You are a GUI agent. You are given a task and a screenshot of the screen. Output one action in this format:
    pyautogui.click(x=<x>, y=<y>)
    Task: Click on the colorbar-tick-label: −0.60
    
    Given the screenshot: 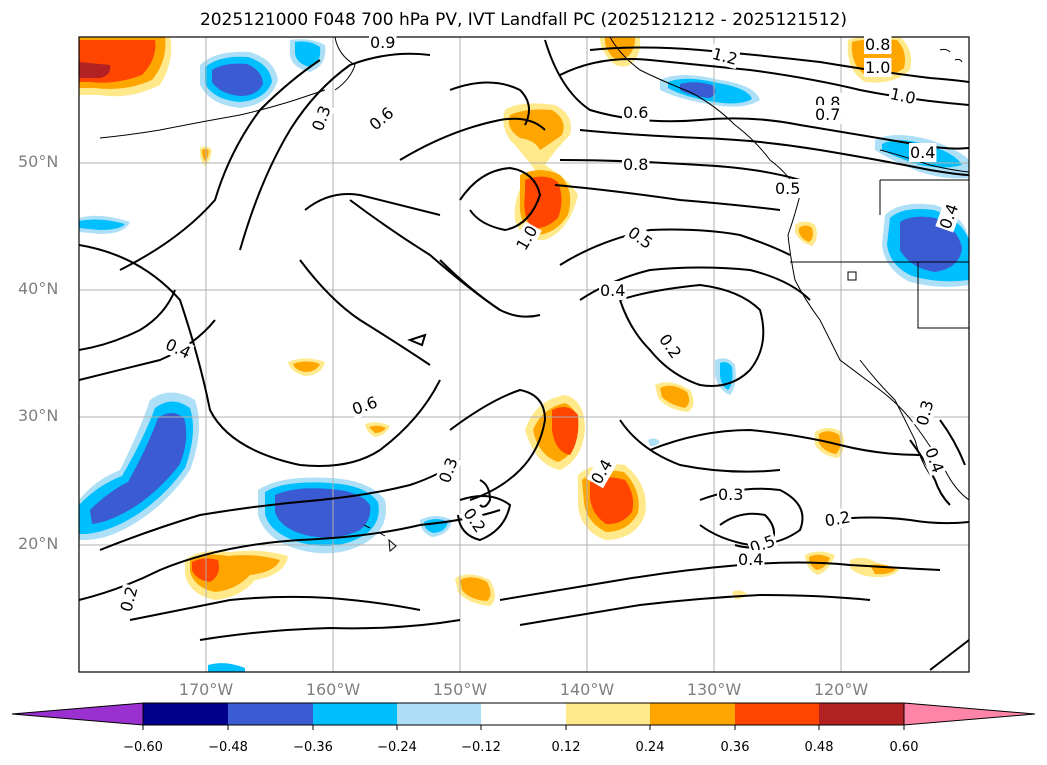 What is the action you would take?
    pyautogui.click(x=143, y=747)
    